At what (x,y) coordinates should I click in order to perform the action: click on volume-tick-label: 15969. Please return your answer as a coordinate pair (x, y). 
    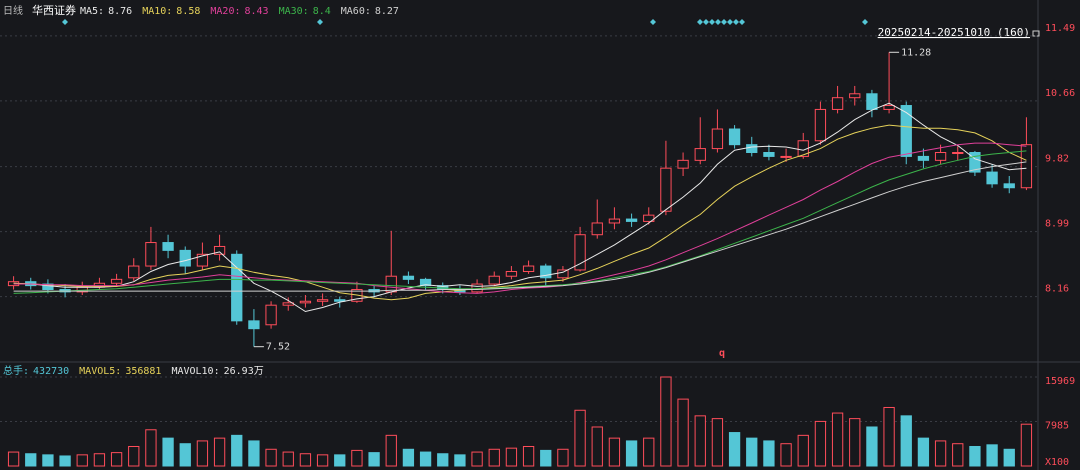
    Looking at the image, I should click on (1060, 381).